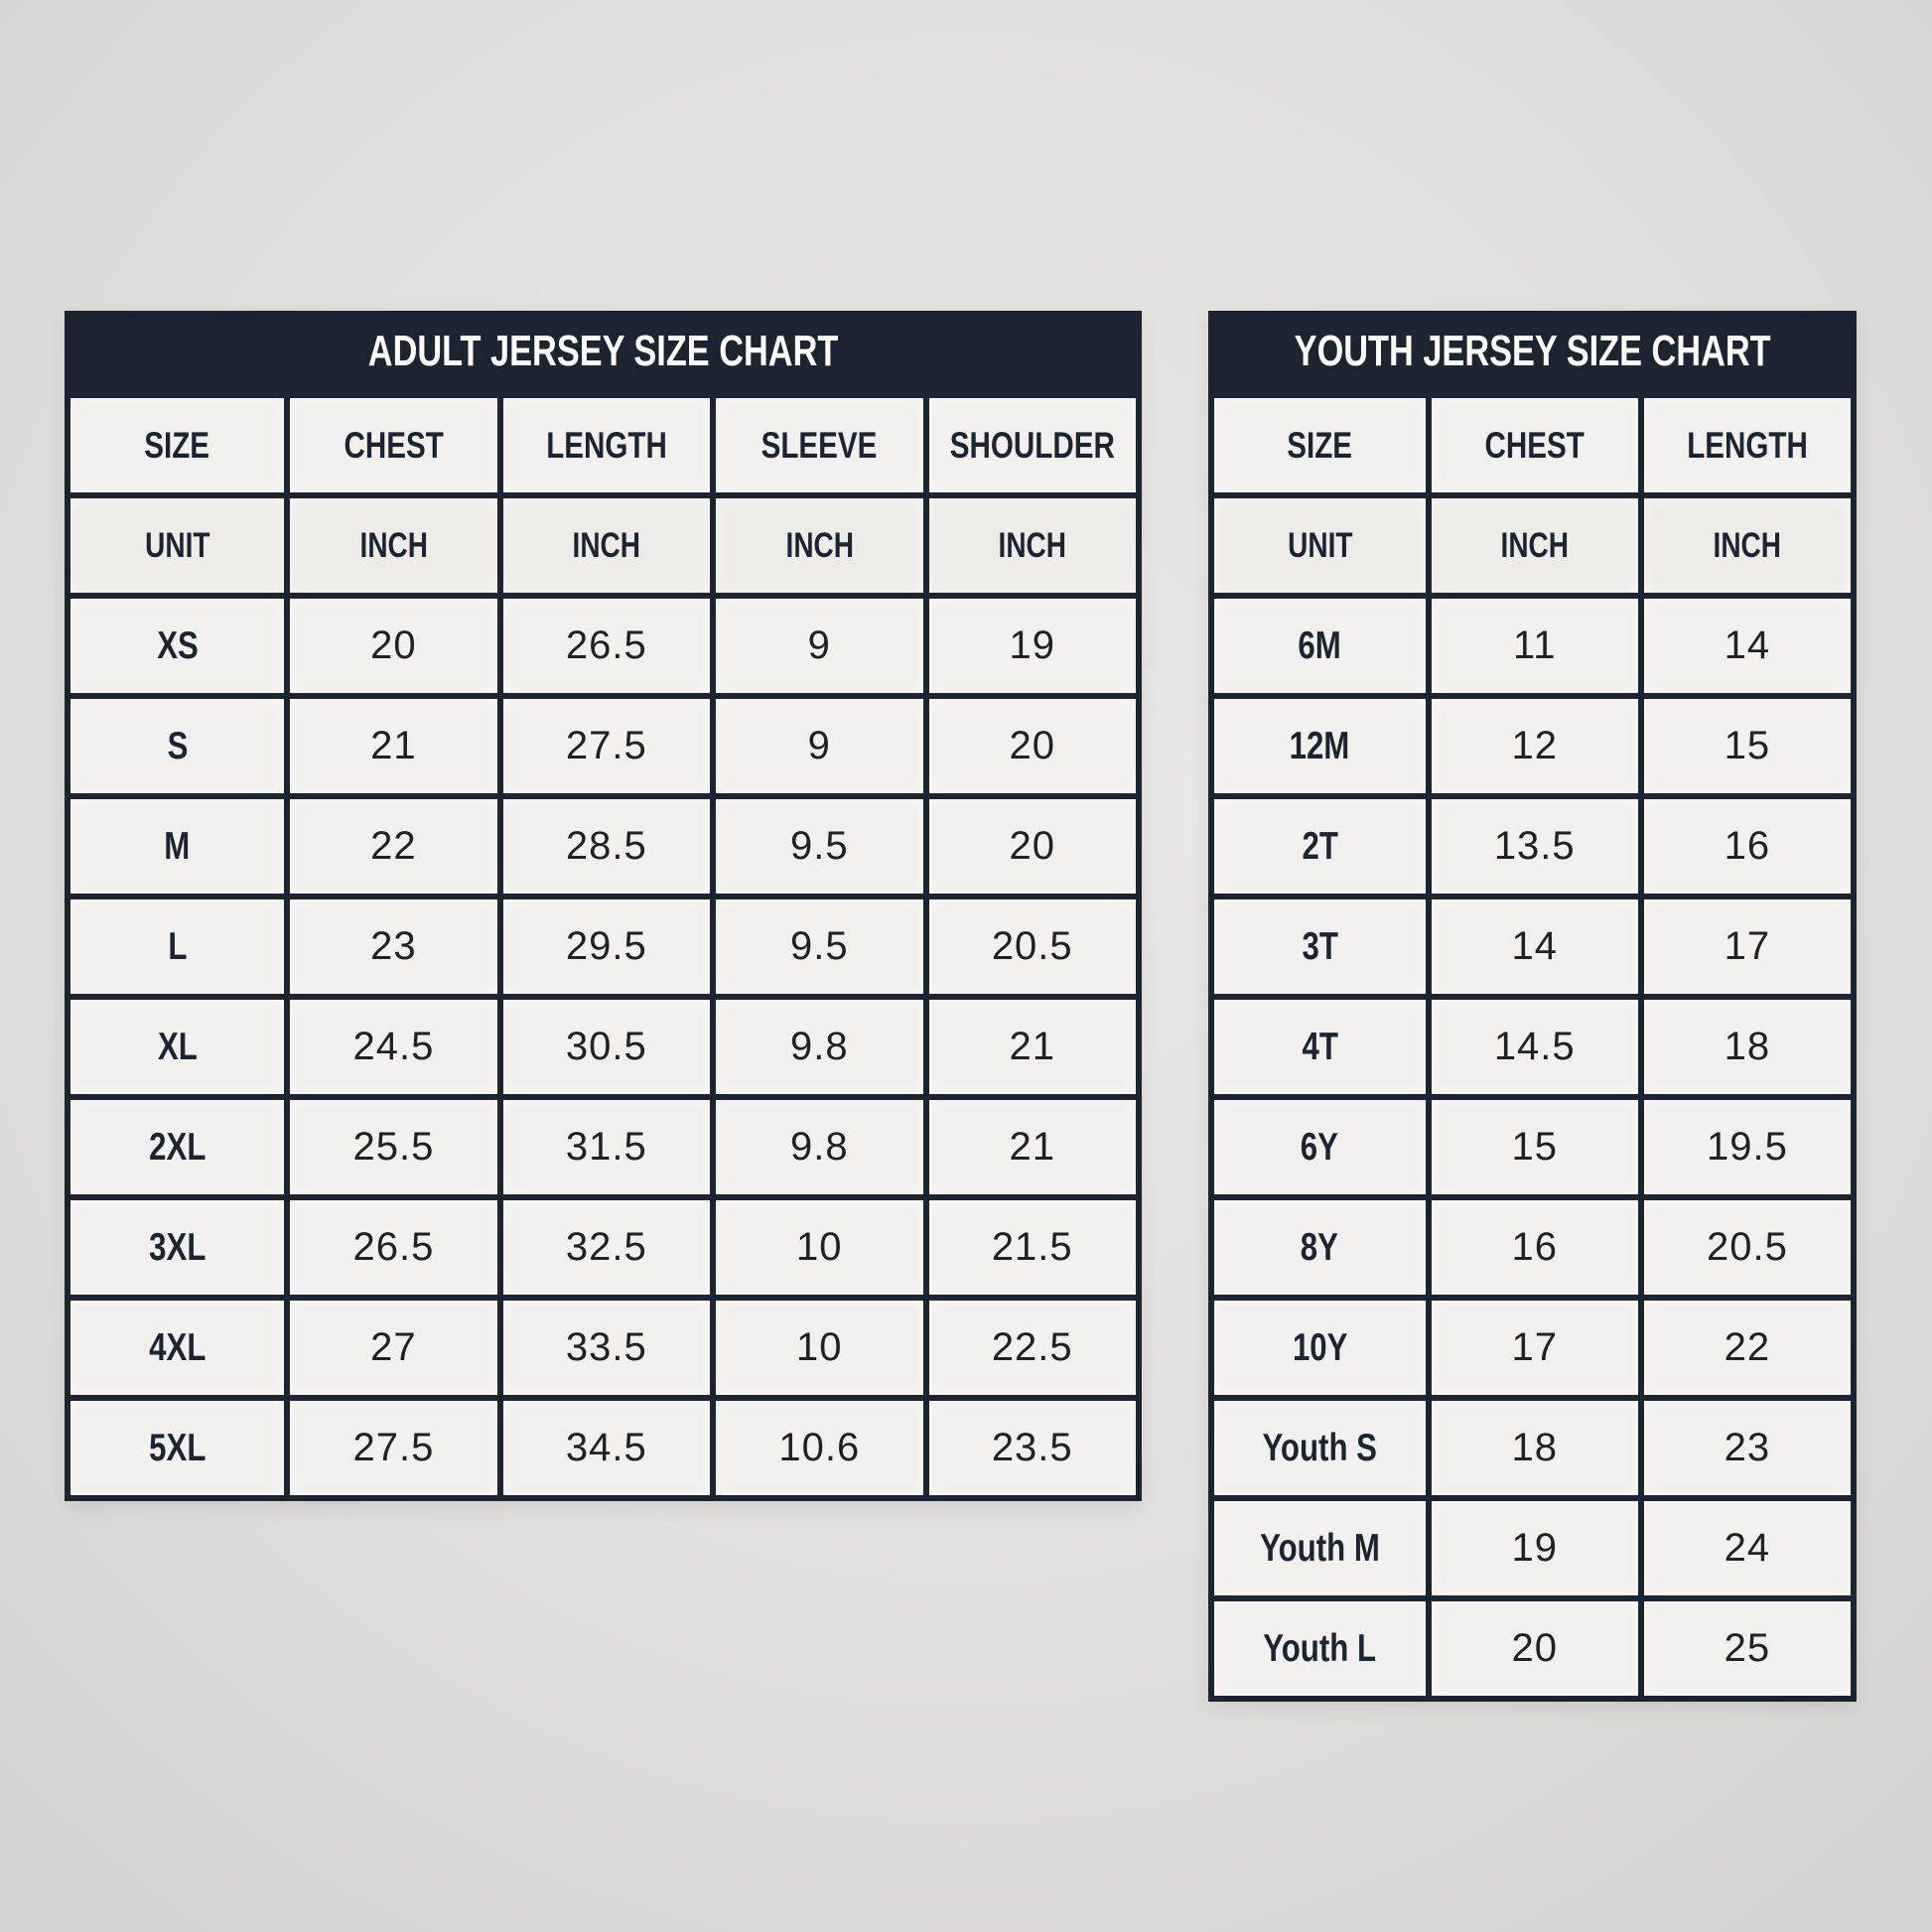 Image resolution: width=1932 pixels, height=1932 pixels. Describe the element at coordinates (1320, 1448) in the screenshot. I see `size-cell: Youth S` at that location.